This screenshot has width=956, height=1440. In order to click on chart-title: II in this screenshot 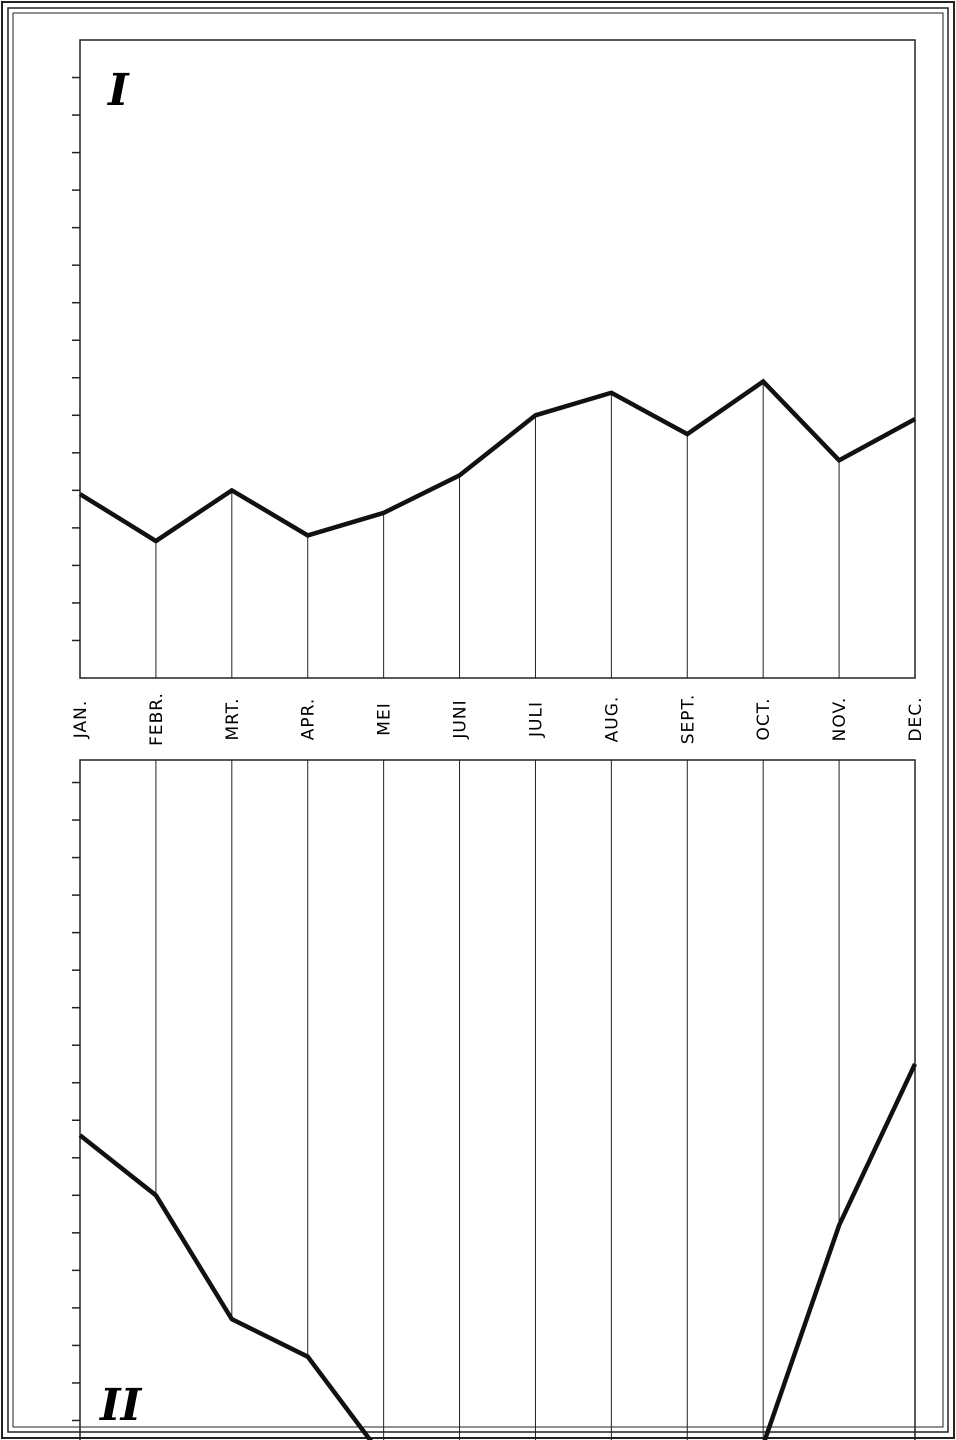, I will do `click(120, 1405)`.